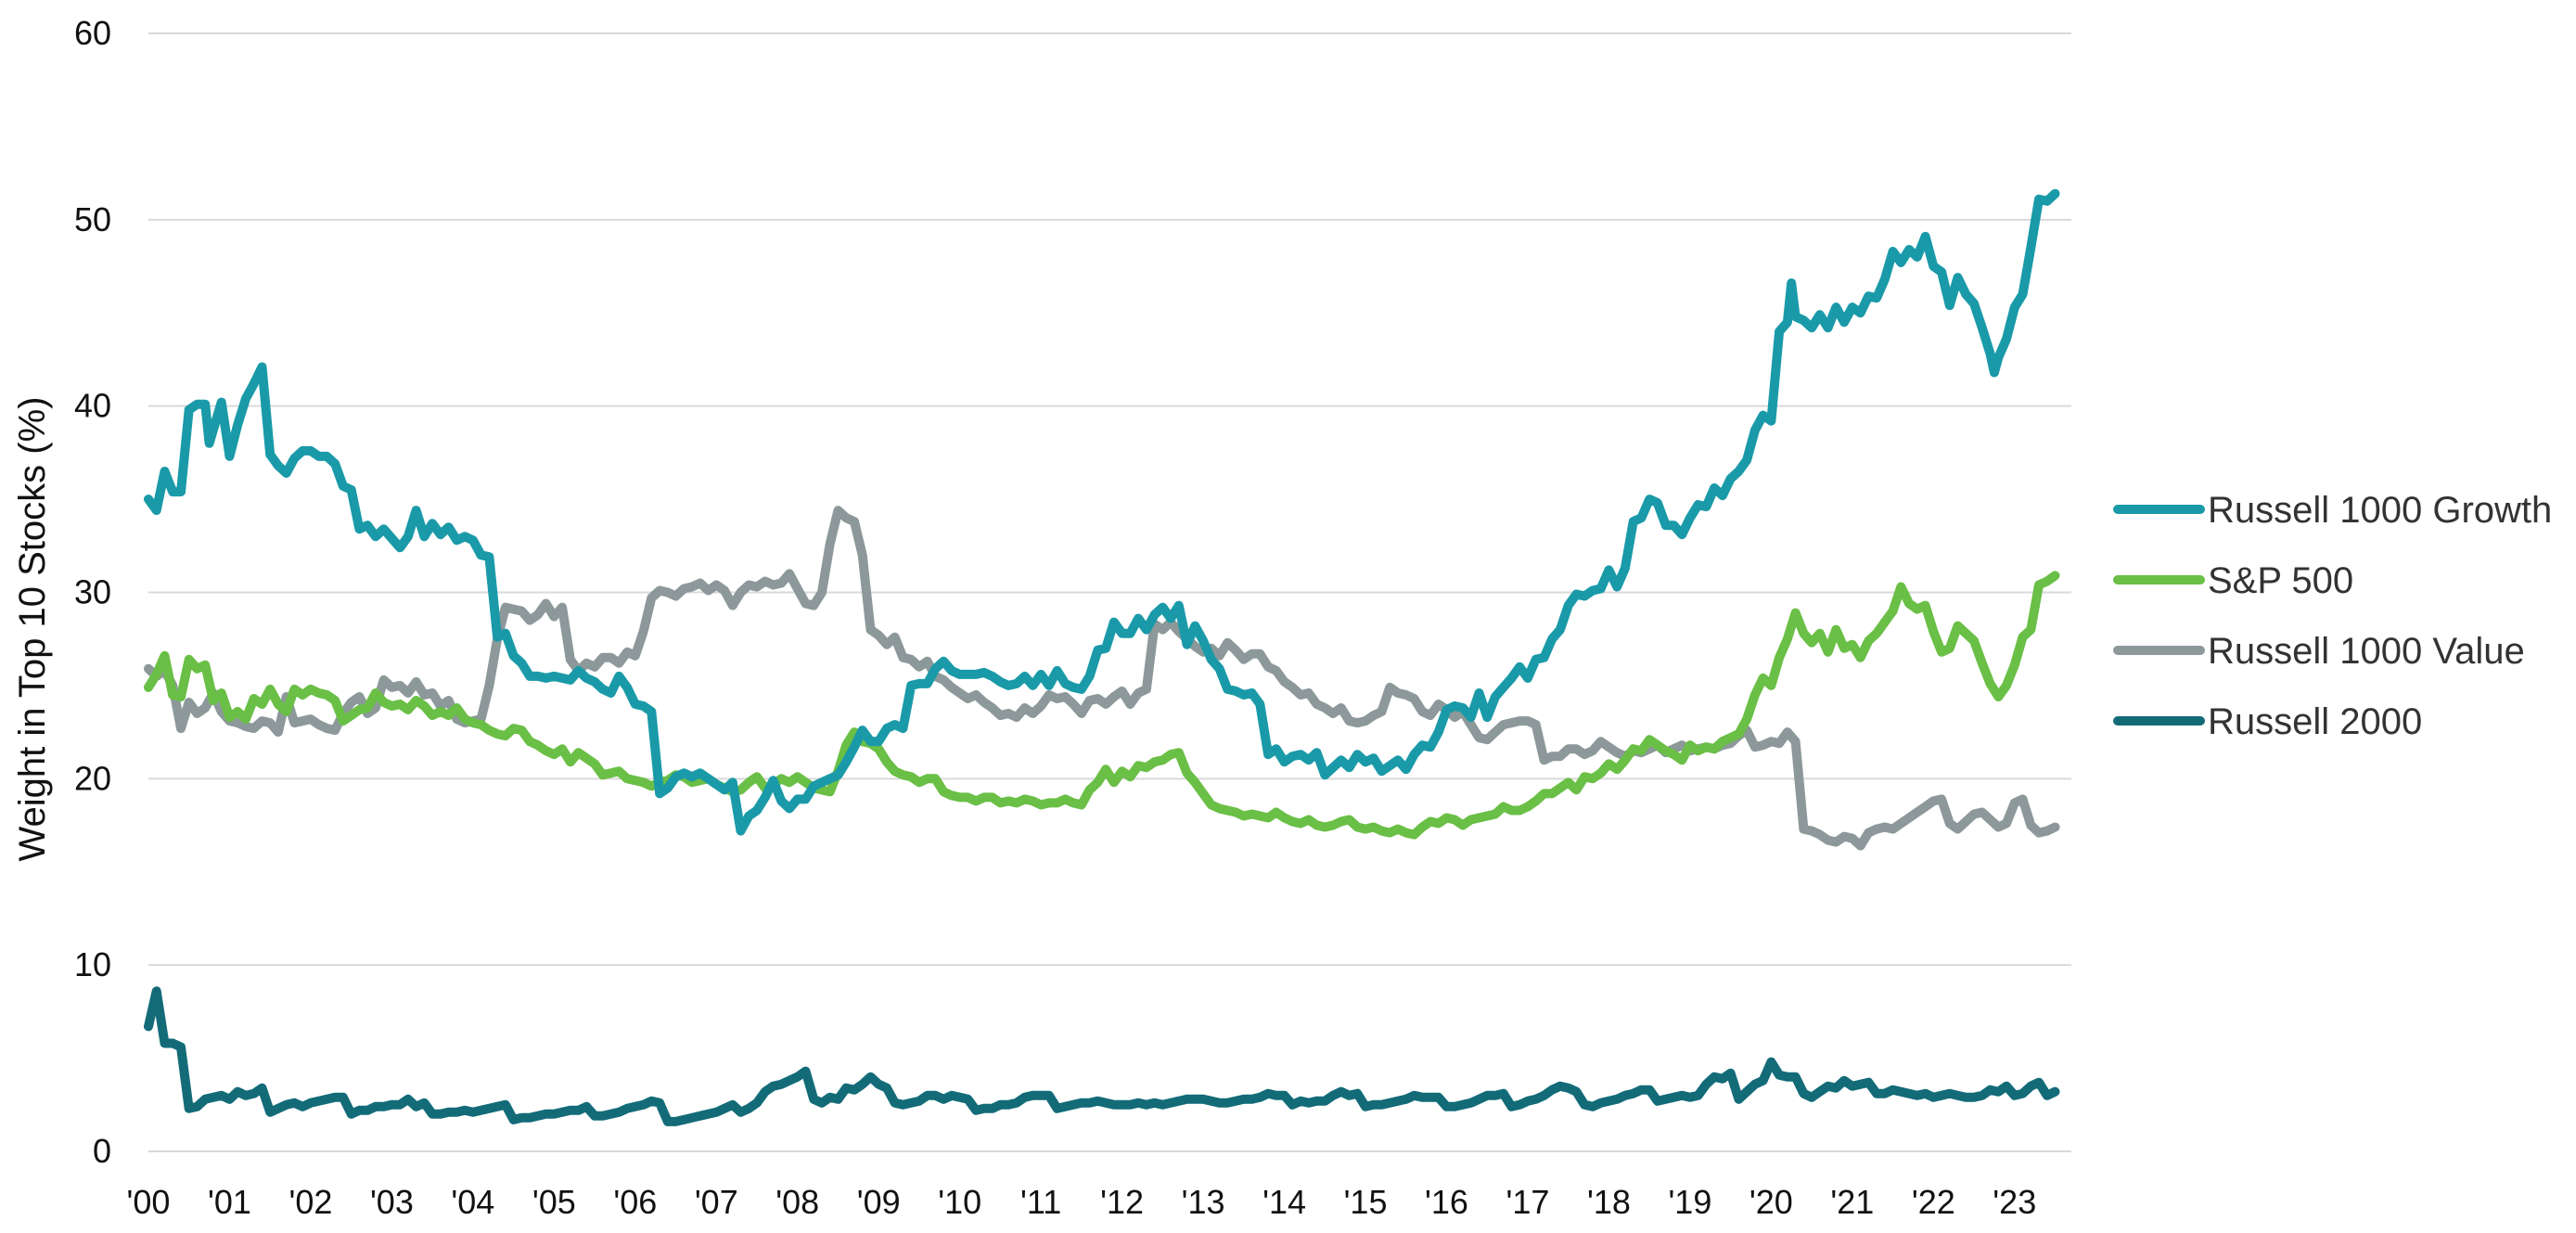 The image size is (2576, 1233). Describe the element at coordinates (1102, 1056) in the screenshot. I see `series-line-russell-2000` at that location.